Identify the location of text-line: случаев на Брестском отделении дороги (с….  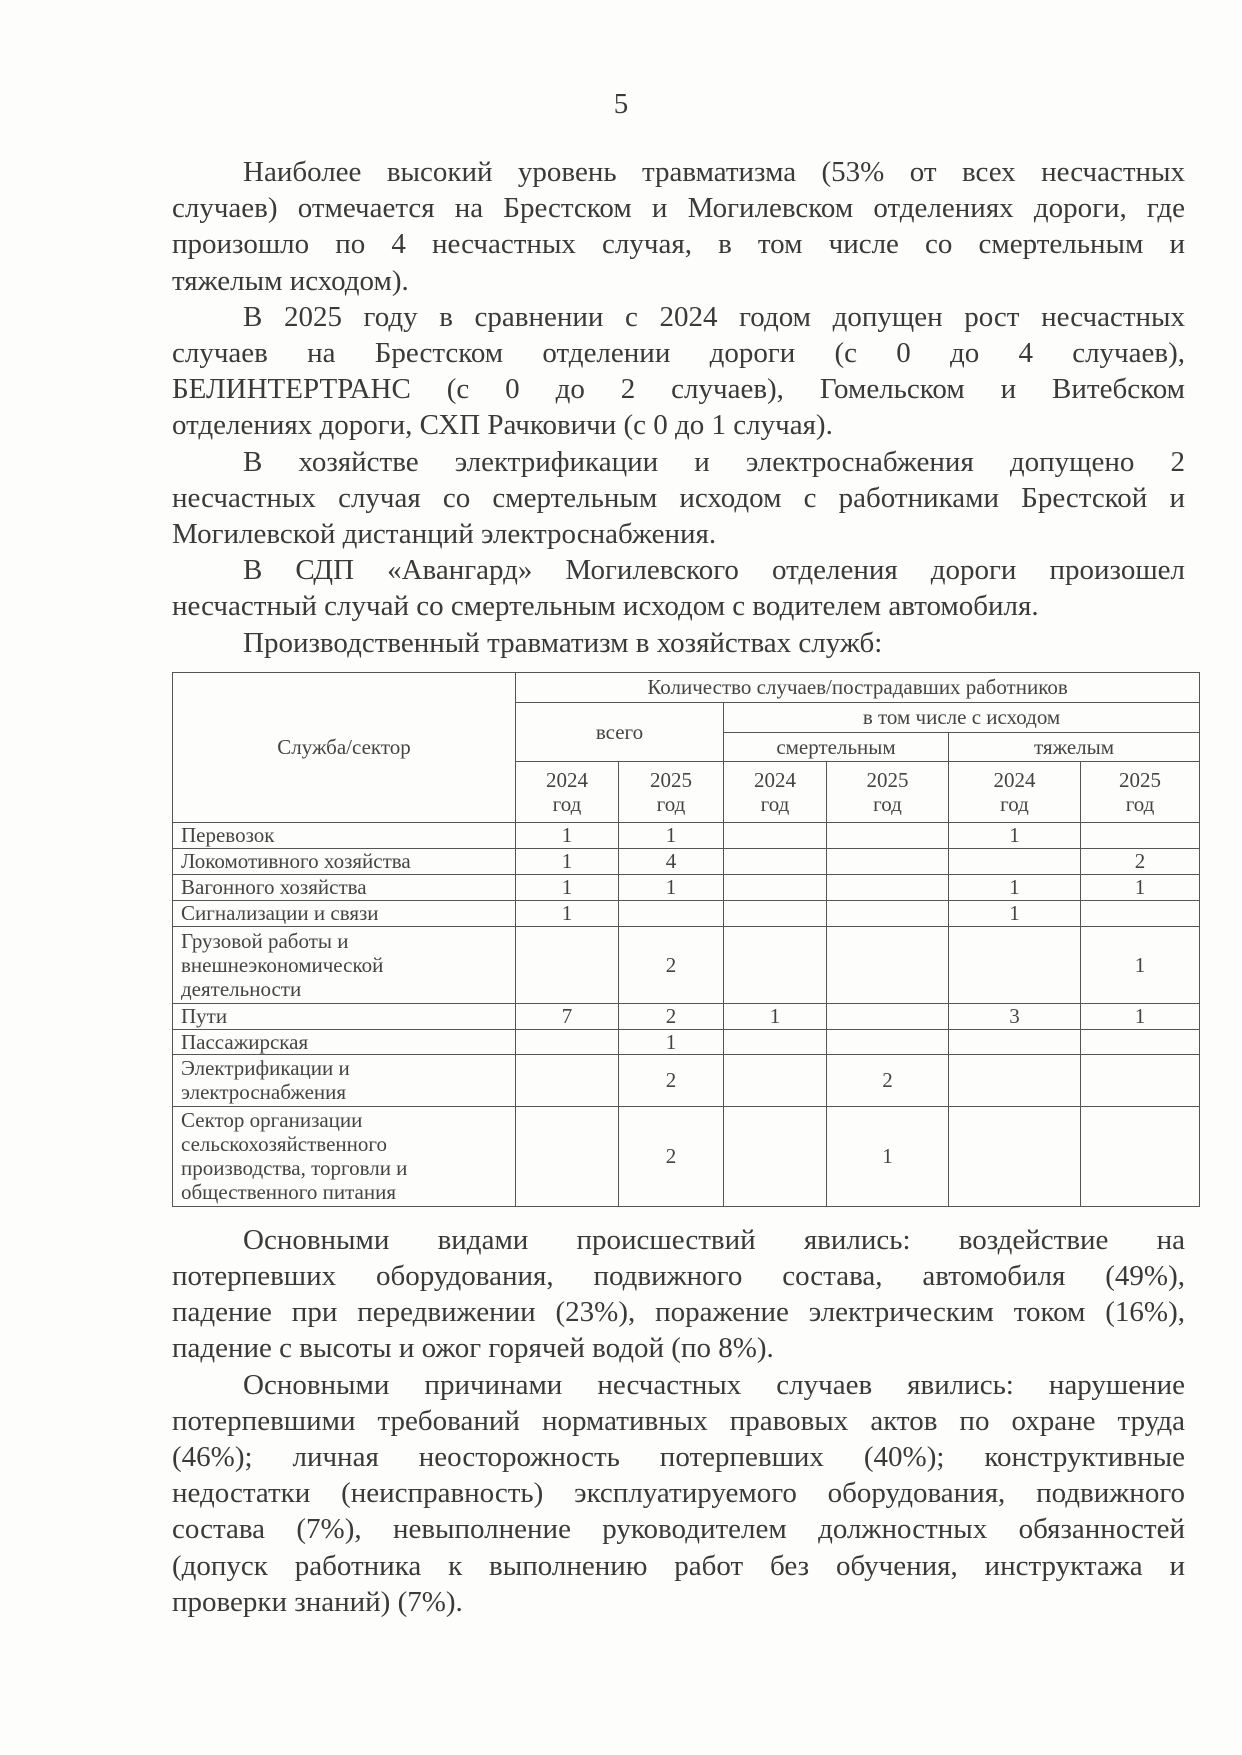
(678, 353).